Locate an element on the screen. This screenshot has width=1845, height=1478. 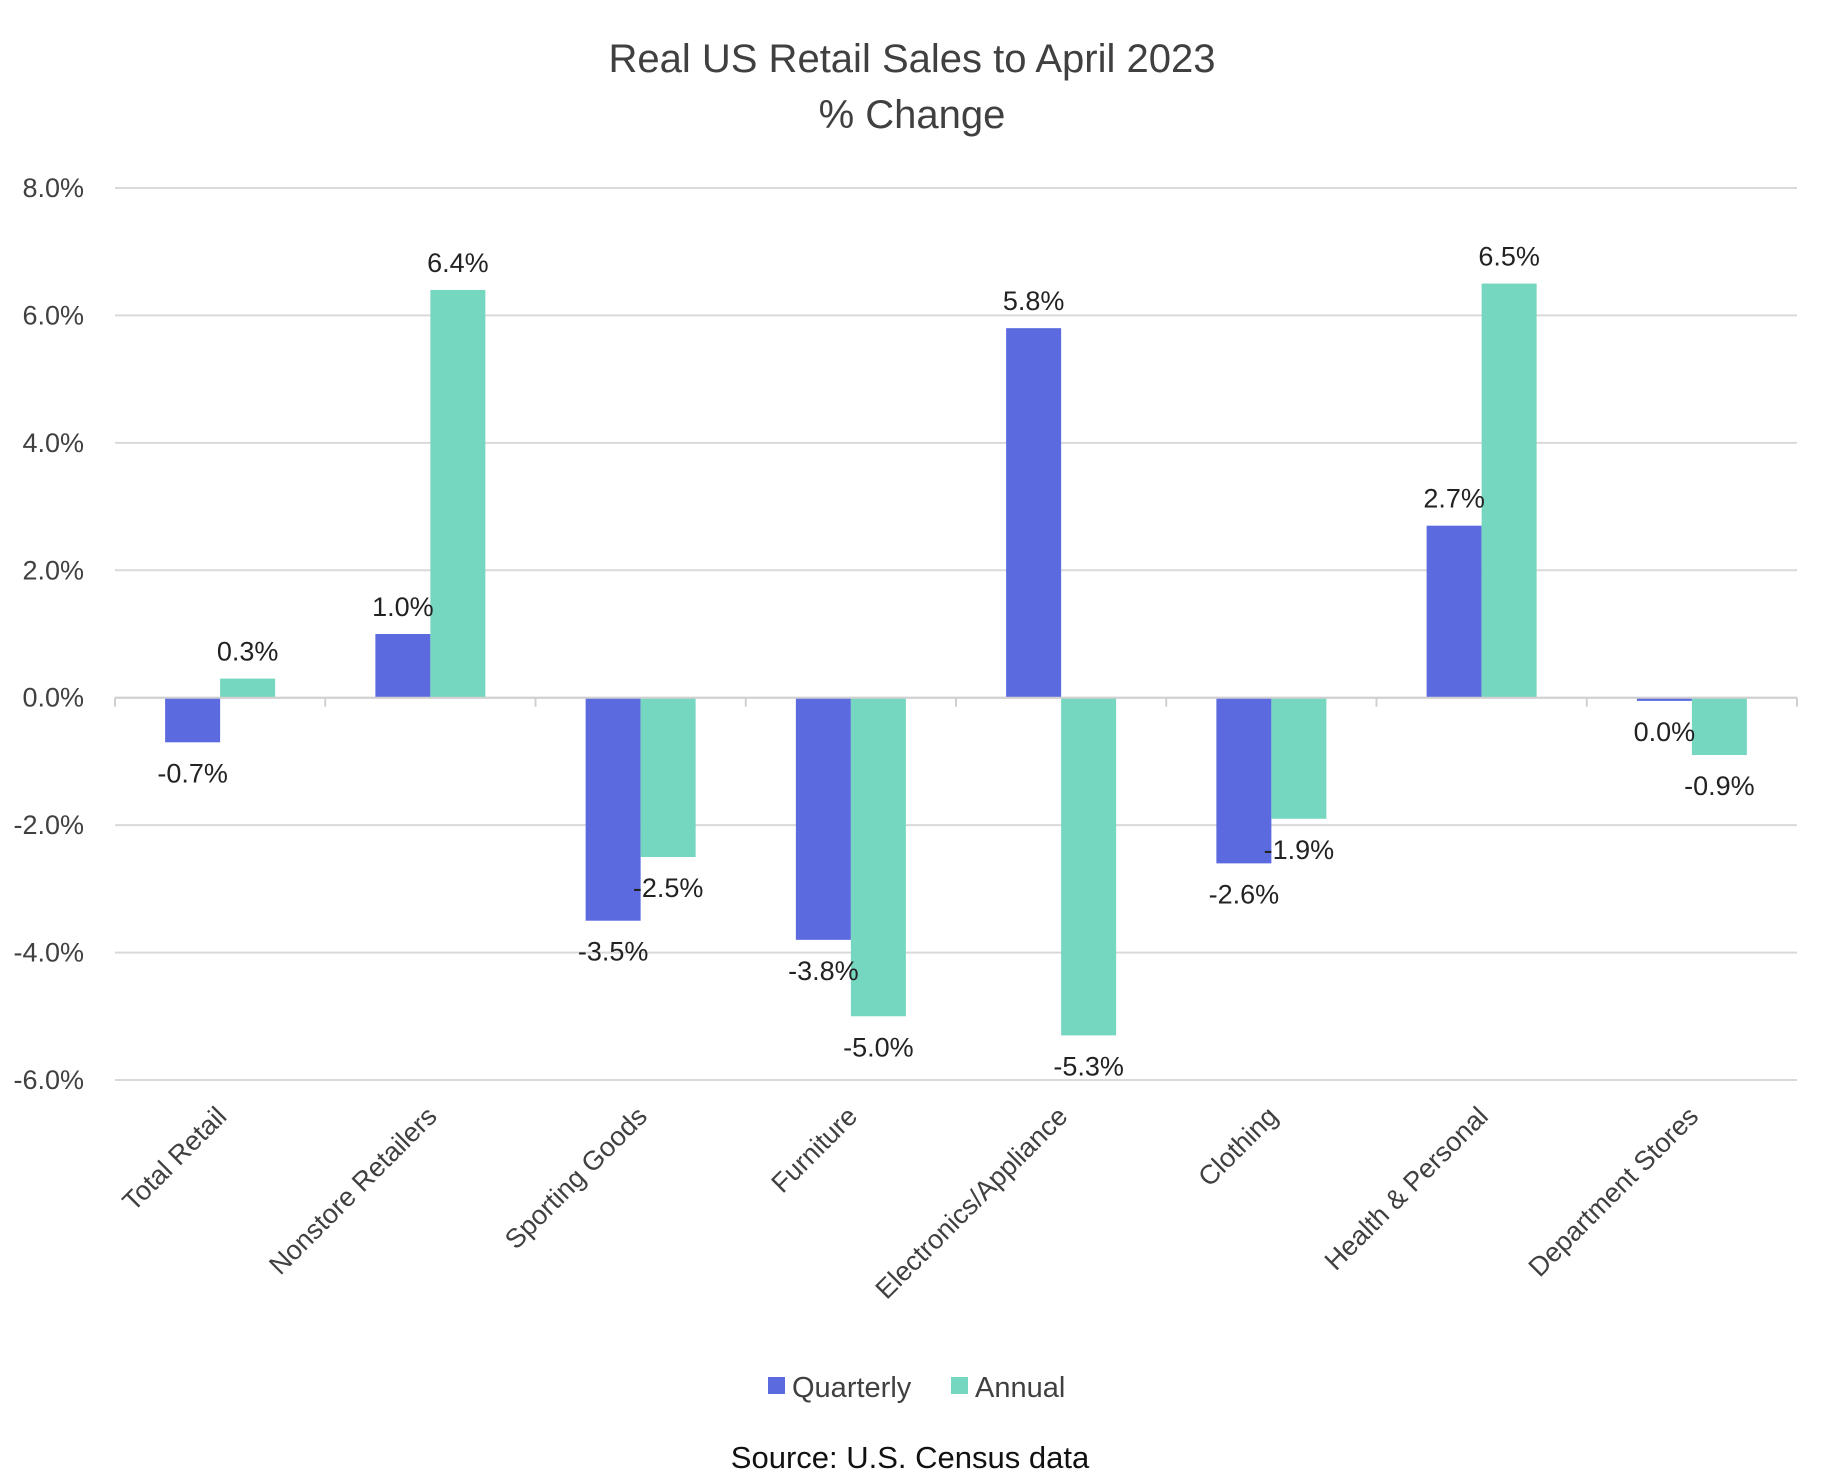
category-label: Furniture is located at coordinates (815, 1150).